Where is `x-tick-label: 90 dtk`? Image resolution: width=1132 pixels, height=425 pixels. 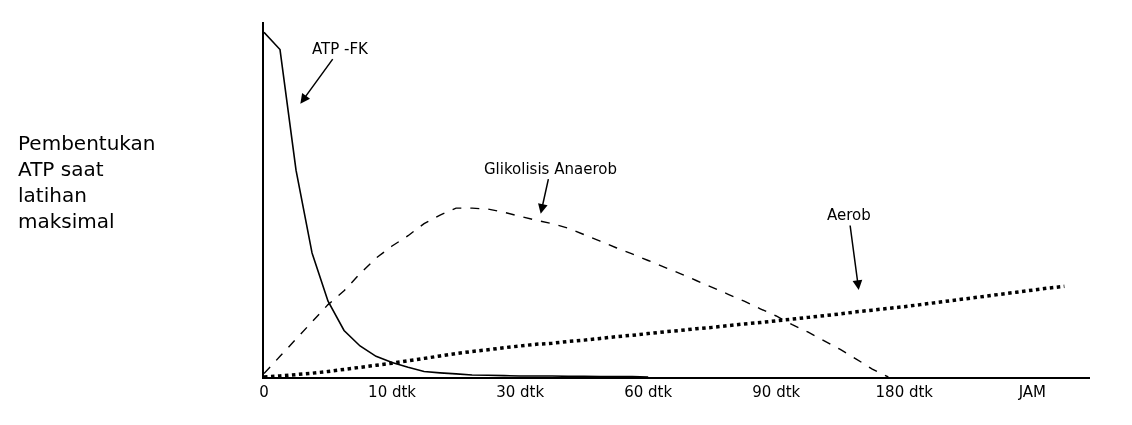 x-tick-label: 90 dtk is located at coordinates (776, 392).